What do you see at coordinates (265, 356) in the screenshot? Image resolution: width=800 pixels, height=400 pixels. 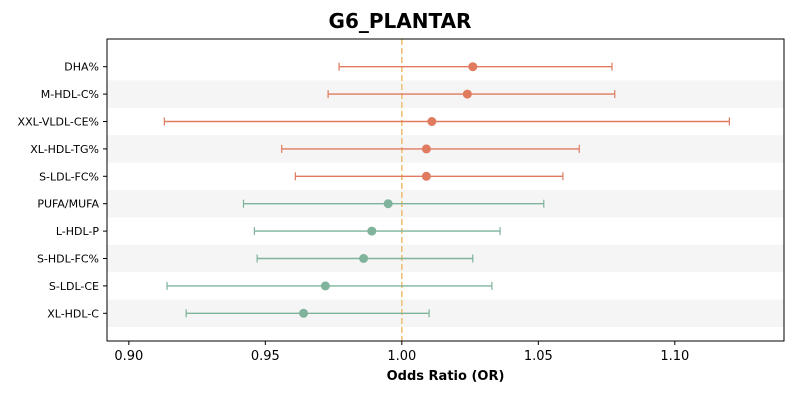 I see `x-tick-label: 0.95` at bounding box center [265, 356].